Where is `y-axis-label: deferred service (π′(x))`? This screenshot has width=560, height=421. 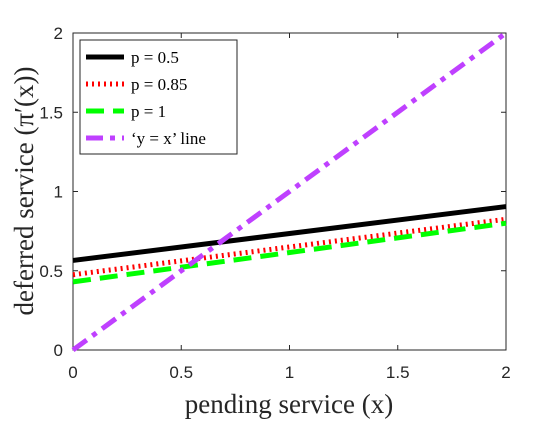
y-axis-label: deferred service (π′(x)) is located at coordinates (24, 191).